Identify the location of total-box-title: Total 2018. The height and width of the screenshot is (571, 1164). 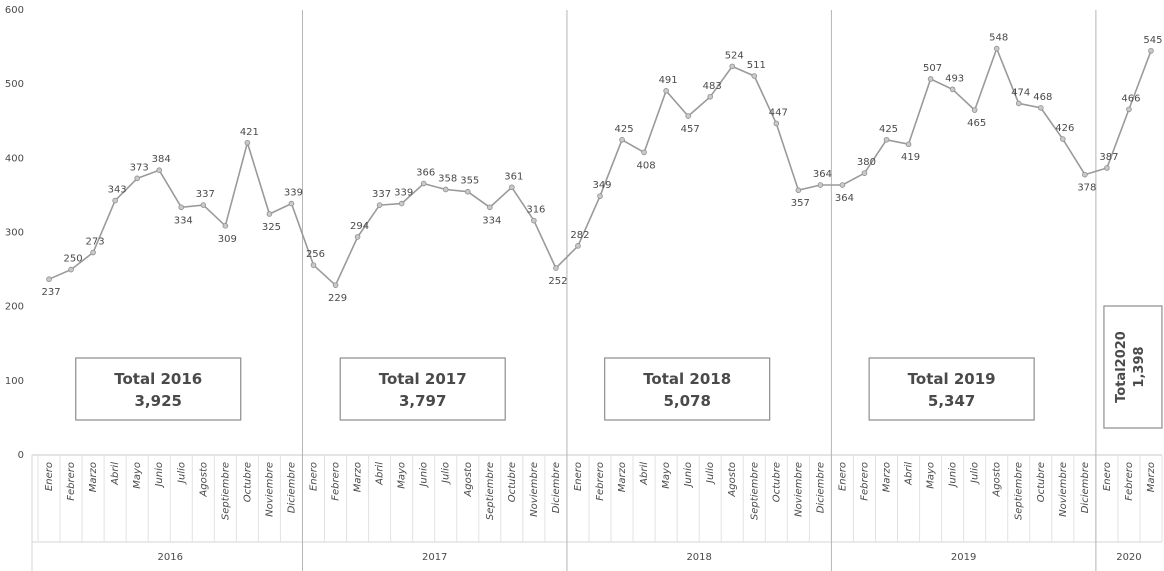
(687, 379).